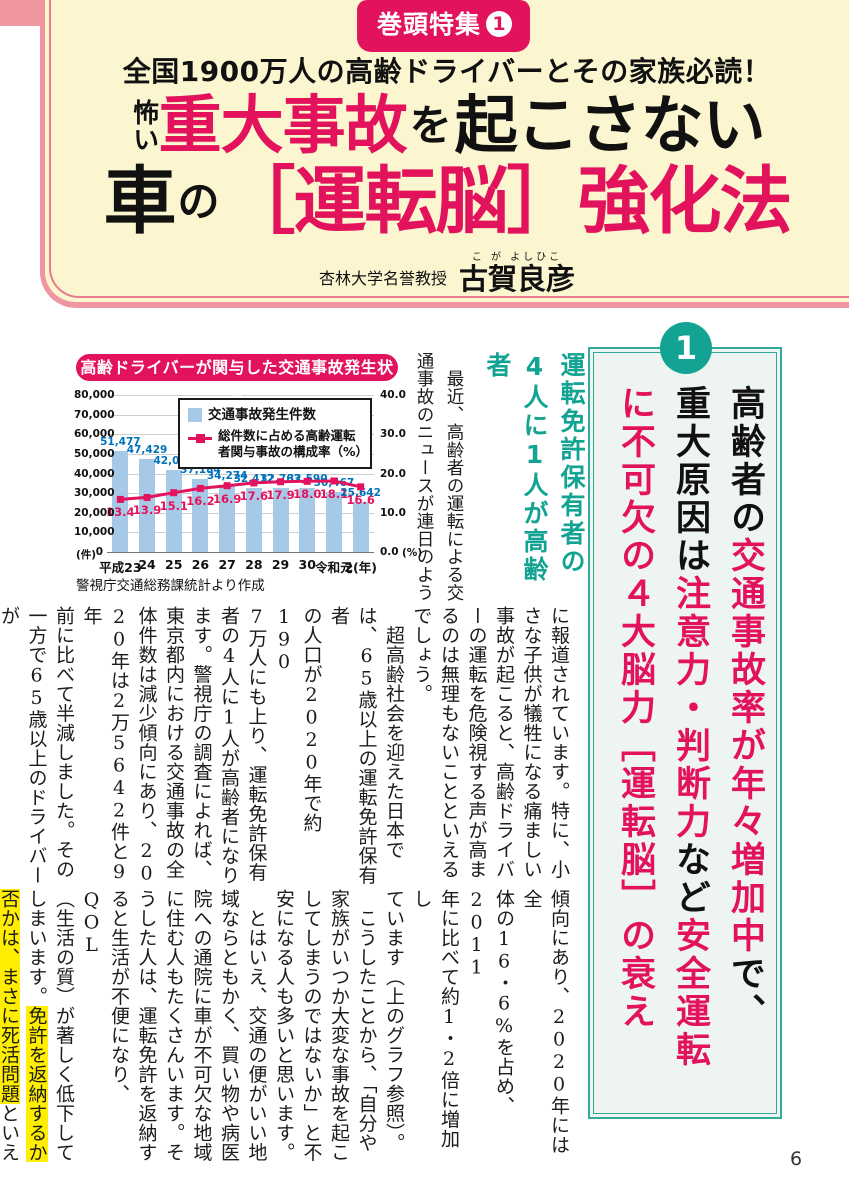 Image resolution: width=849 pixels, height=1200 pixels. What do you see at coordinates (389, 552) in the screenshot?
I see `right-axis-tick: 0.0` at bounding box center [389, 552].